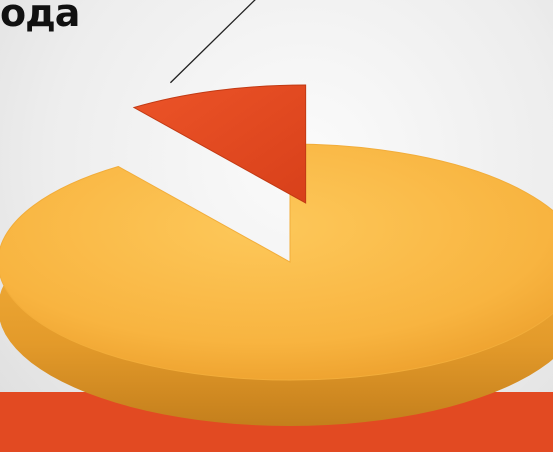 The height and width of the screenshot is (452, 553). Describe the element at coordinates (212, 42) in the screenshot. I see `slice-1-leader-line` at that location.